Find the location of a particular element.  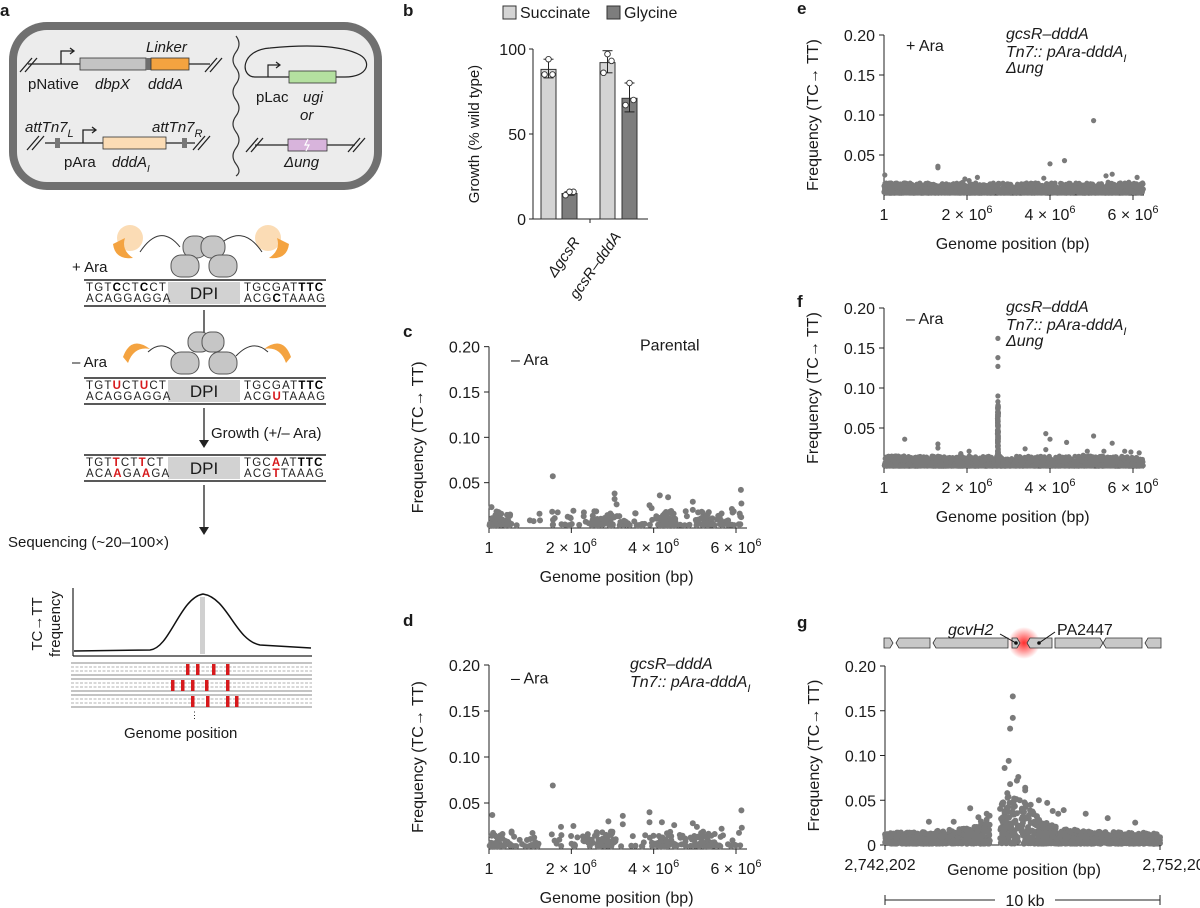

ddda-toxin-bound-immunity is located at coordinates (201, 242).